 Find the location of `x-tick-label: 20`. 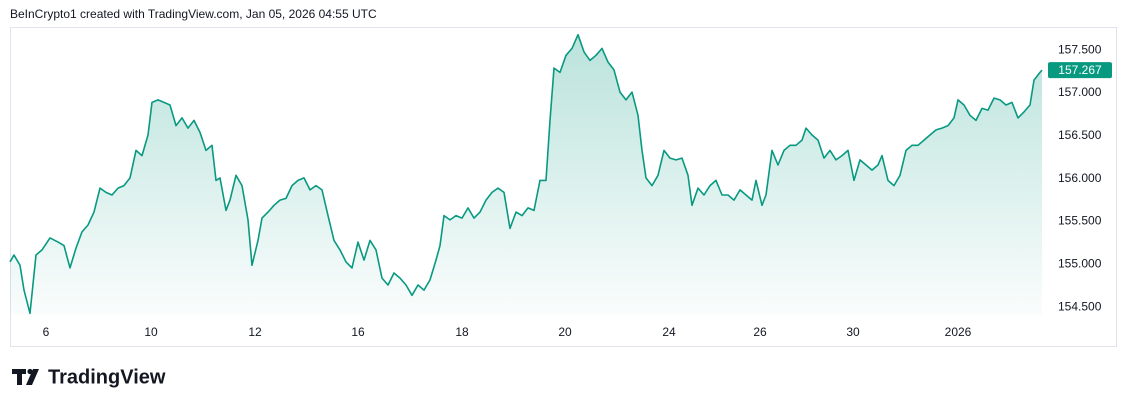

x-tick-label: 20 is located at coordinates (565, 332).